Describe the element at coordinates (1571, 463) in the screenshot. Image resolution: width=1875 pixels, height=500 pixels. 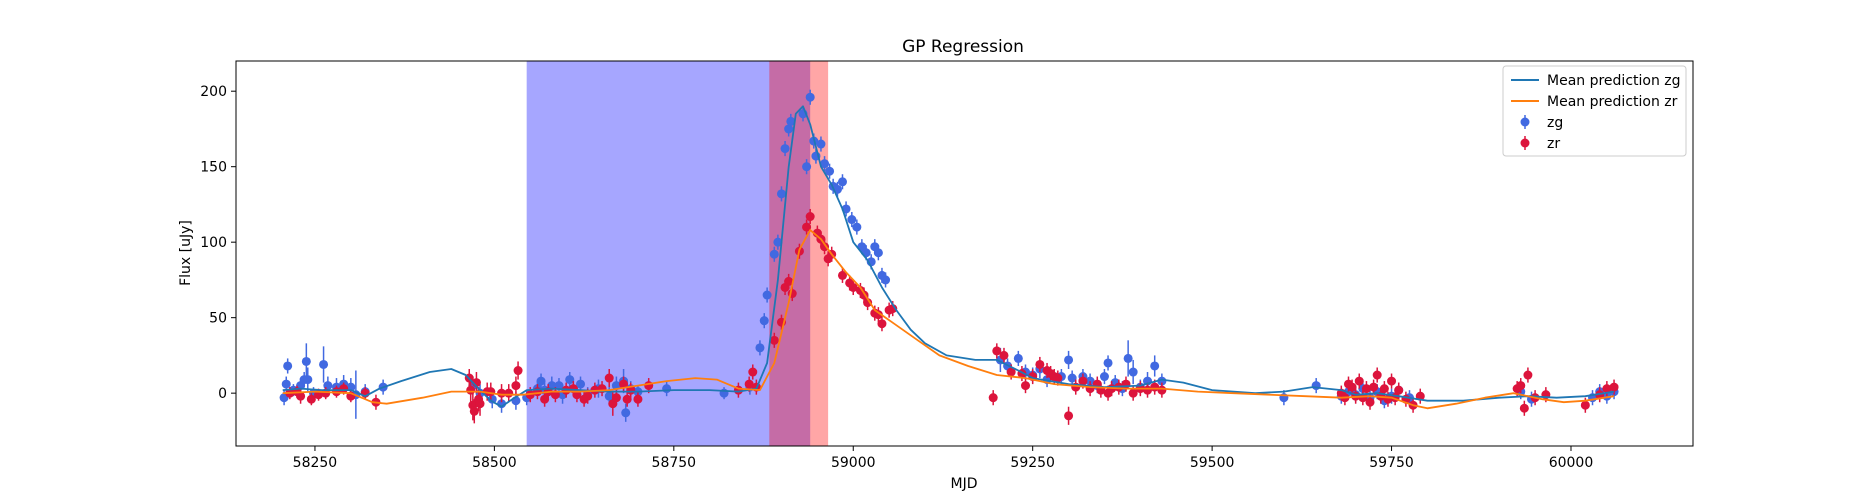
I see `x-tick-label: 60000` at that location.